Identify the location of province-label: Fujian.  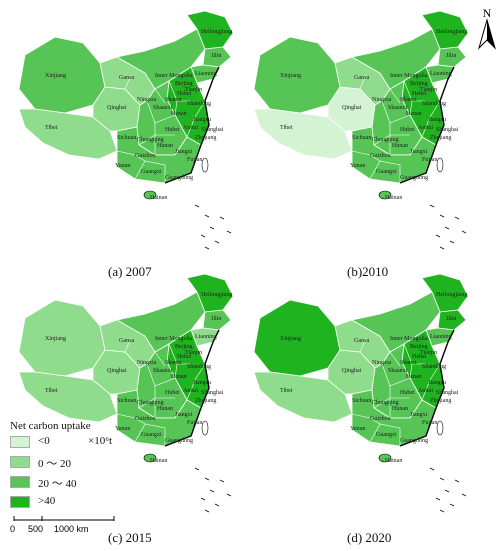
(194, 160).